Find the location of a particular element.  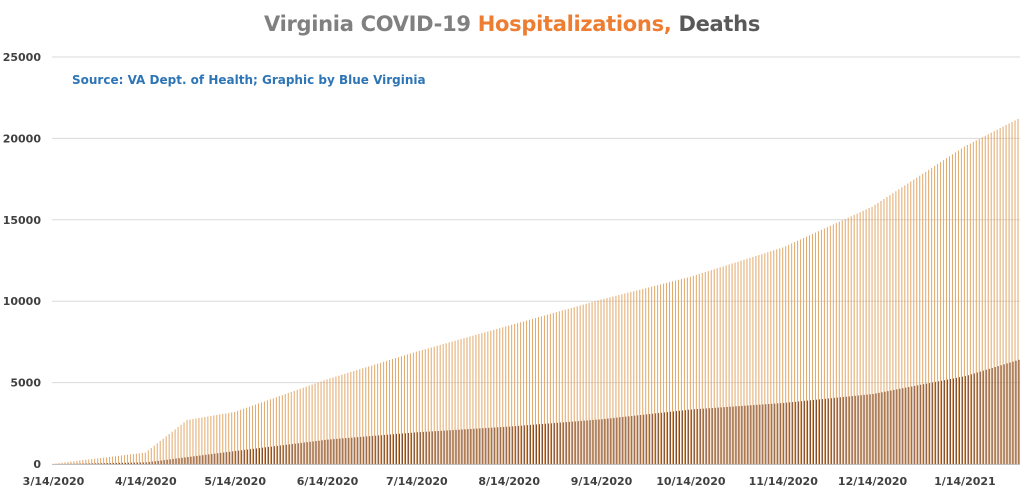

x-tick-label: 10/14/2020 is located at coordinates (691, 481).